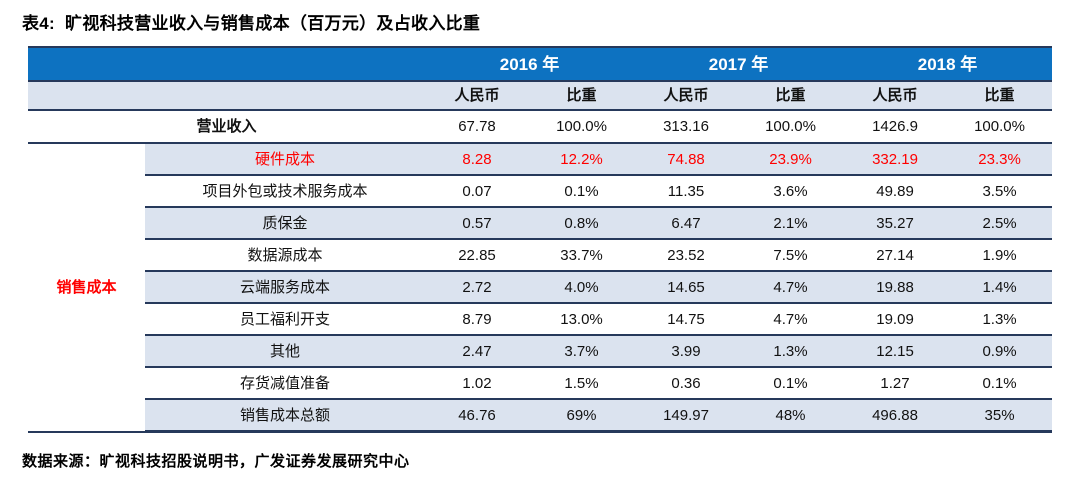 The height and width of the screenshot is (484, 1080). Describe the element at coordinates (39, 23) in the screenshot. I see `table-number-tag: 表4:` at that location.